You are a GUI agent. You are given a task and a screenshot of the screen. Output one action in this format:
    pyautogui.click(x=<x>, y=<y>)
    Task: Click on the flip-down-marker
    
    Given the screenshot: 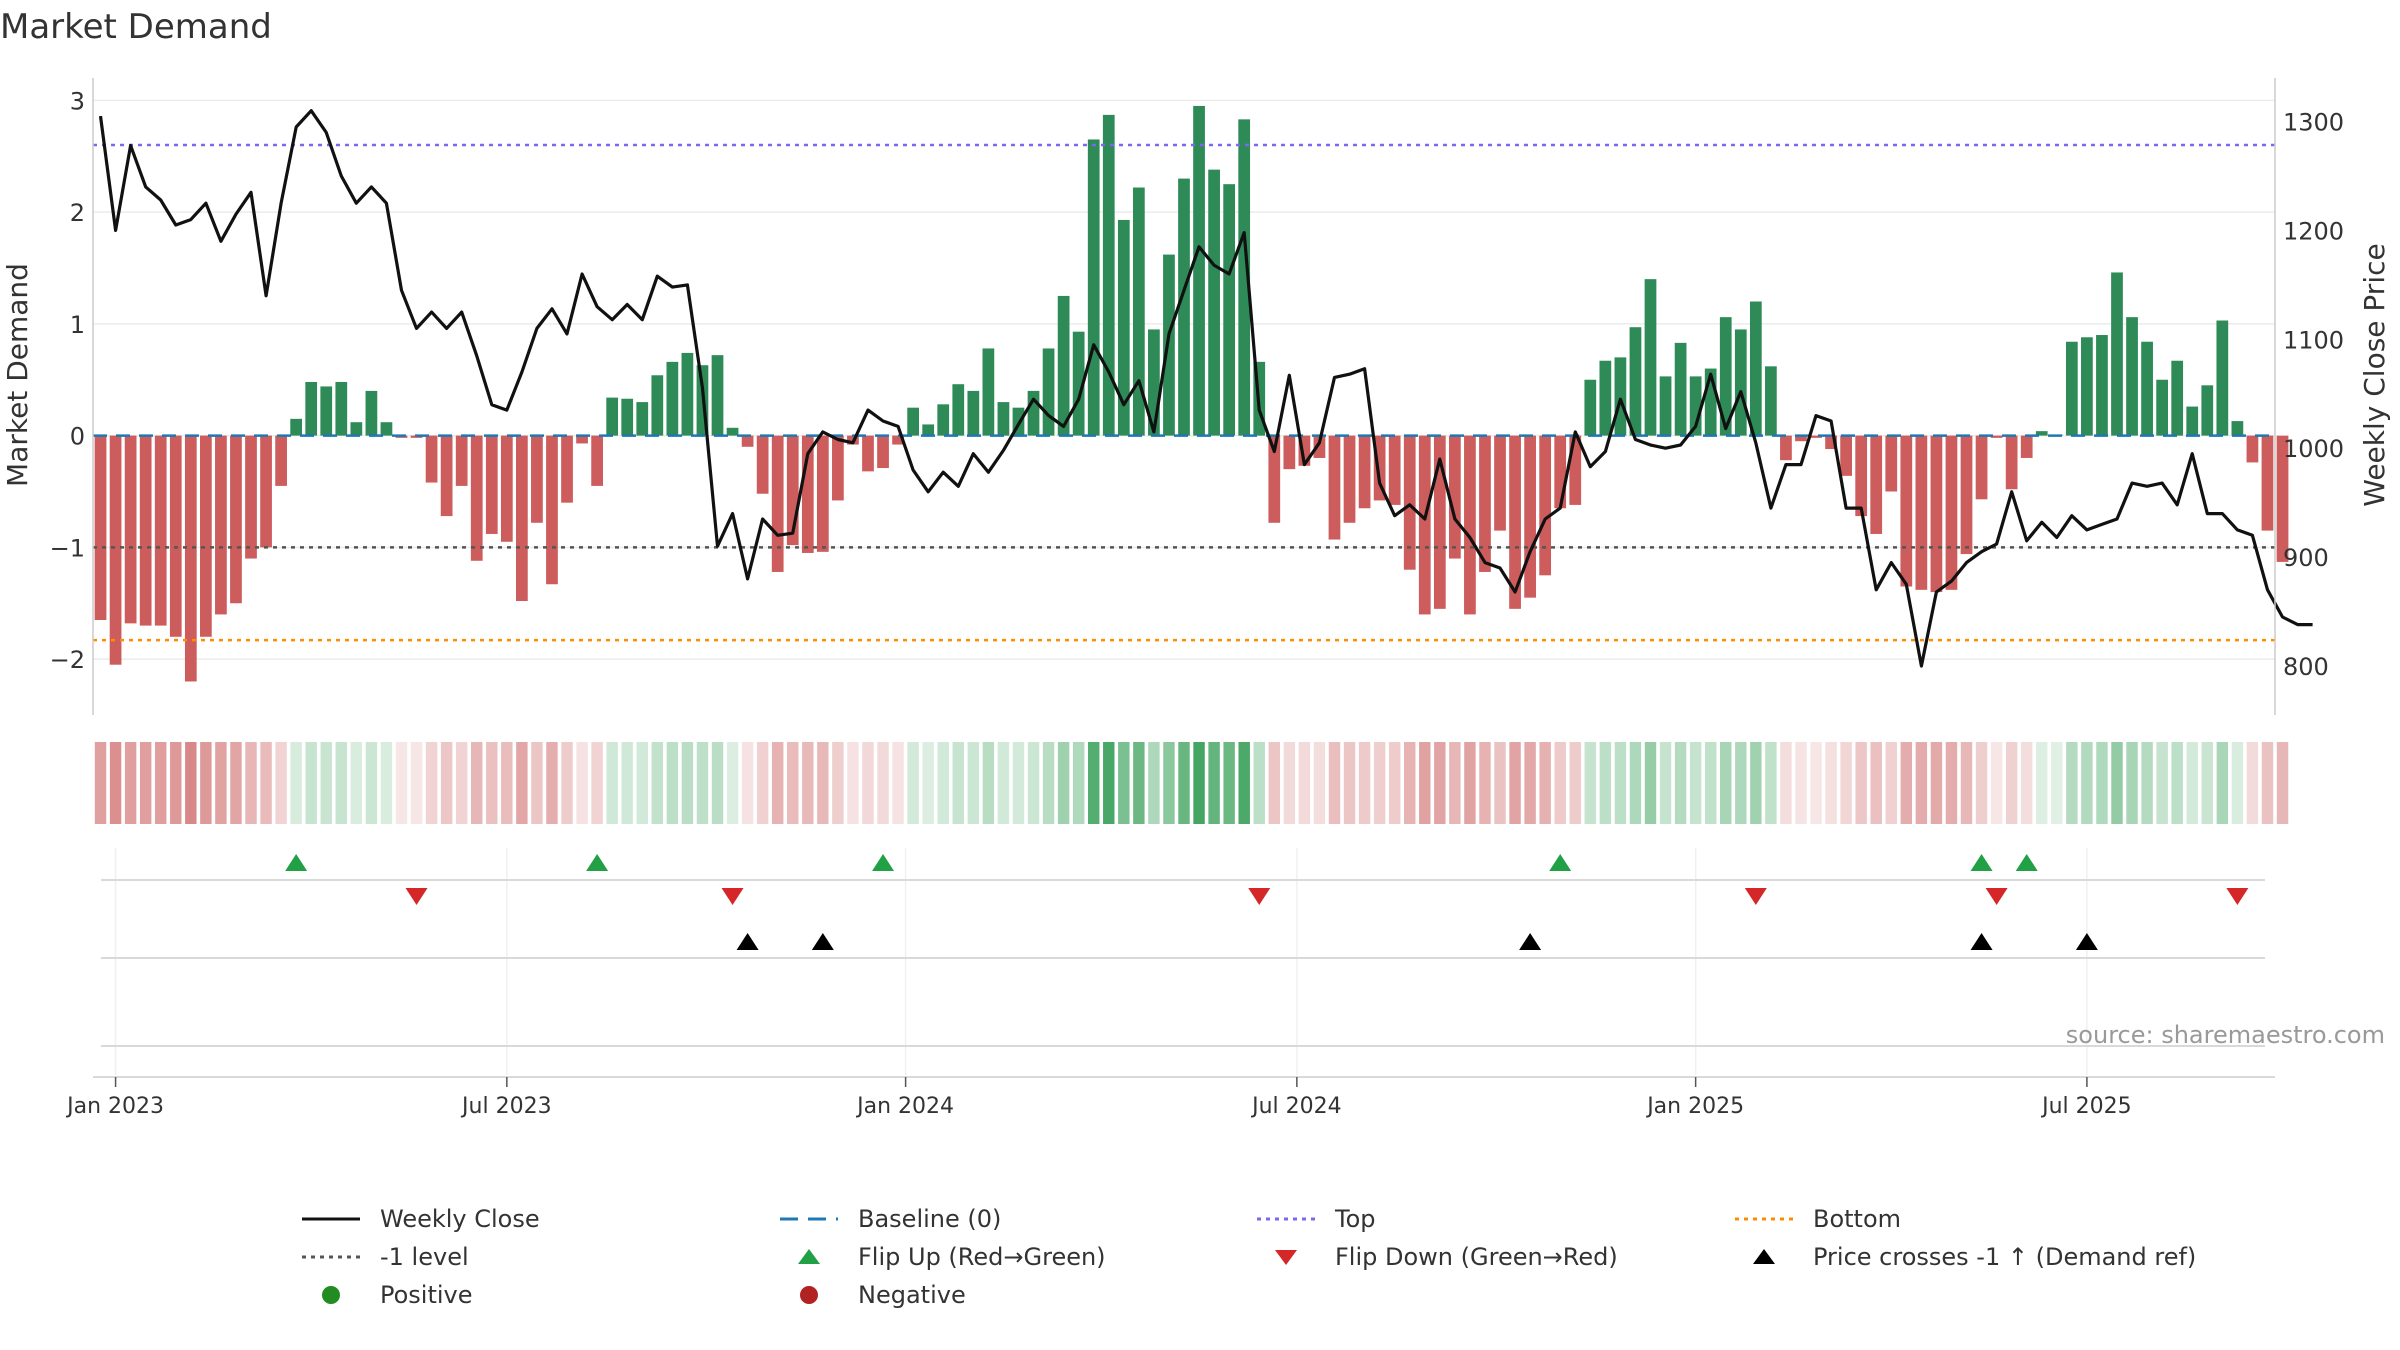 What is the action you would take?
    pyautogui.click(x=2237, y=896)
    